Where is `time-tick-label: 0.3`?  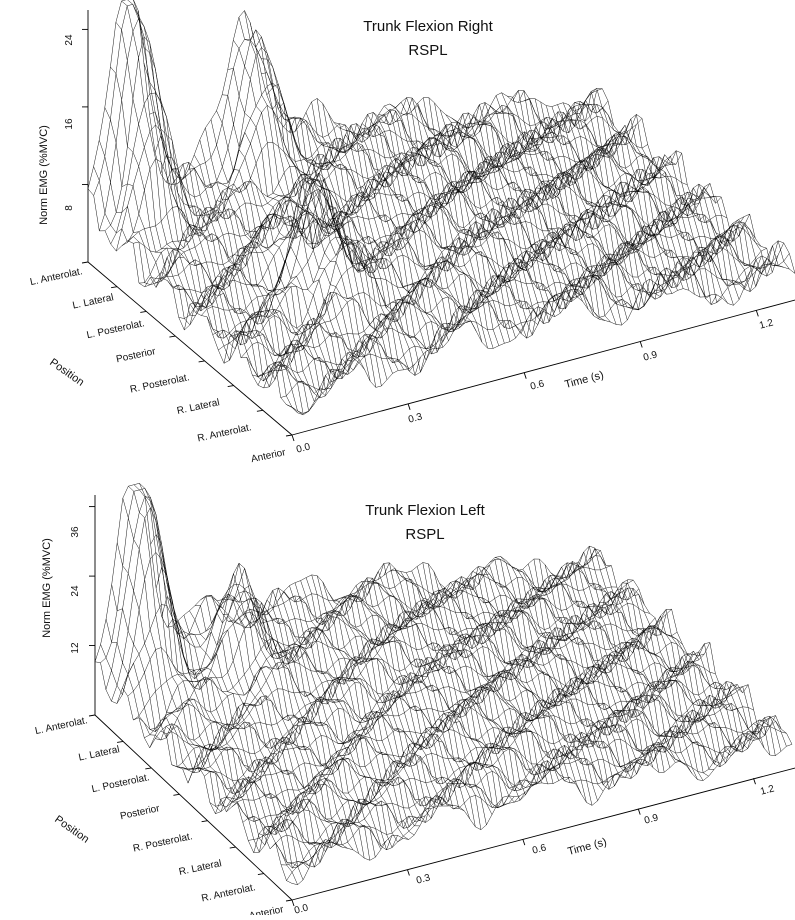 time-tick-label: 0.3 is located at coordinates (415, 418).